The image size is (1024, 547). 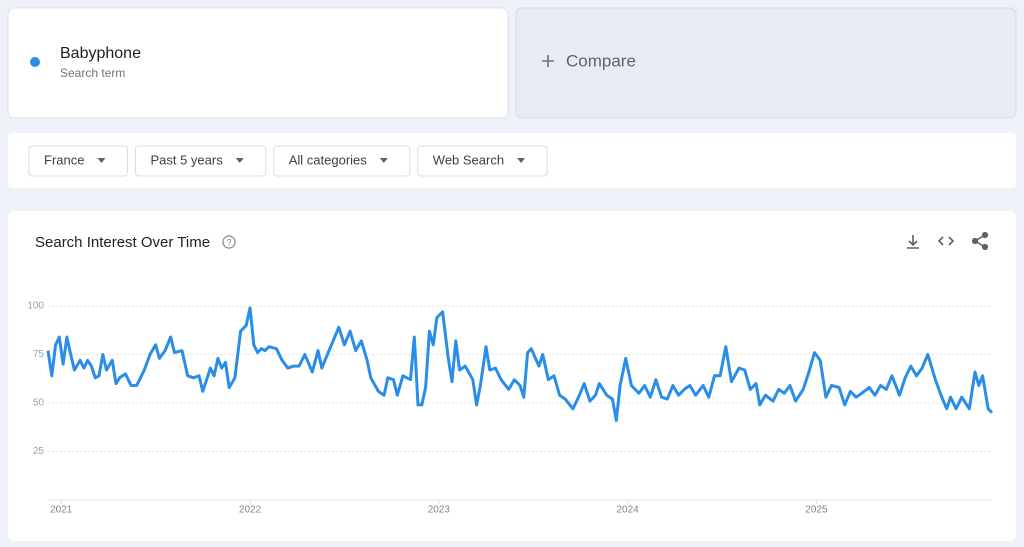 I want to click on filter-label: Web Search, so click(x=468, y=159).